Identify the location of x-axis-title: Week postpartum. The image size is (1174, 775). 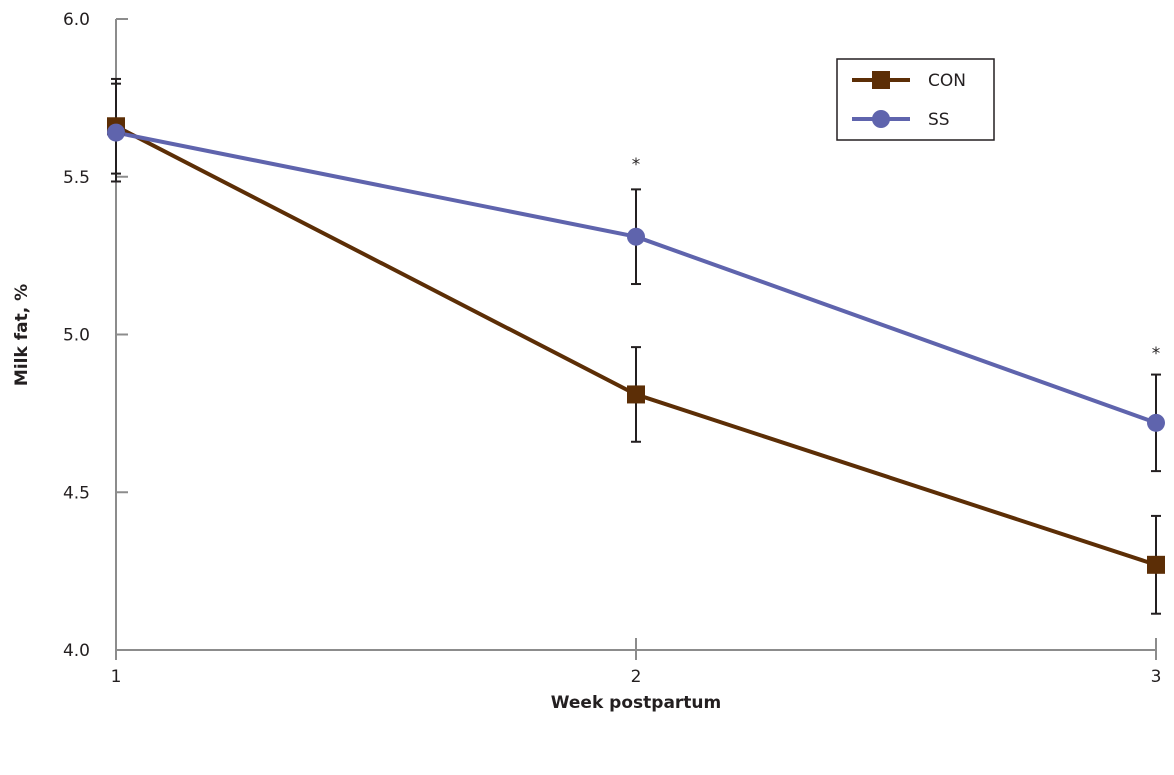
(636, 703).